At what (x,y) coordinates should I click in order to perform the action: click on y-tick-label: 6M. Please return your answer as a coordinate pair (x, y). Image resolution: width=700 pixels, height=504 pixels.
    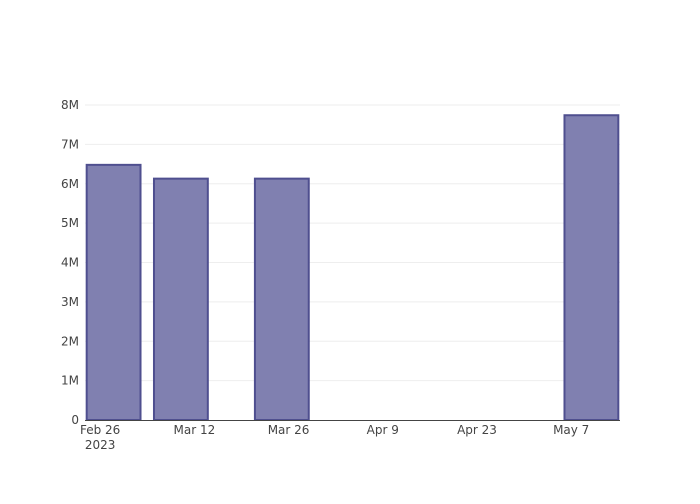
    Looking at the image, I should click on (70, 184).